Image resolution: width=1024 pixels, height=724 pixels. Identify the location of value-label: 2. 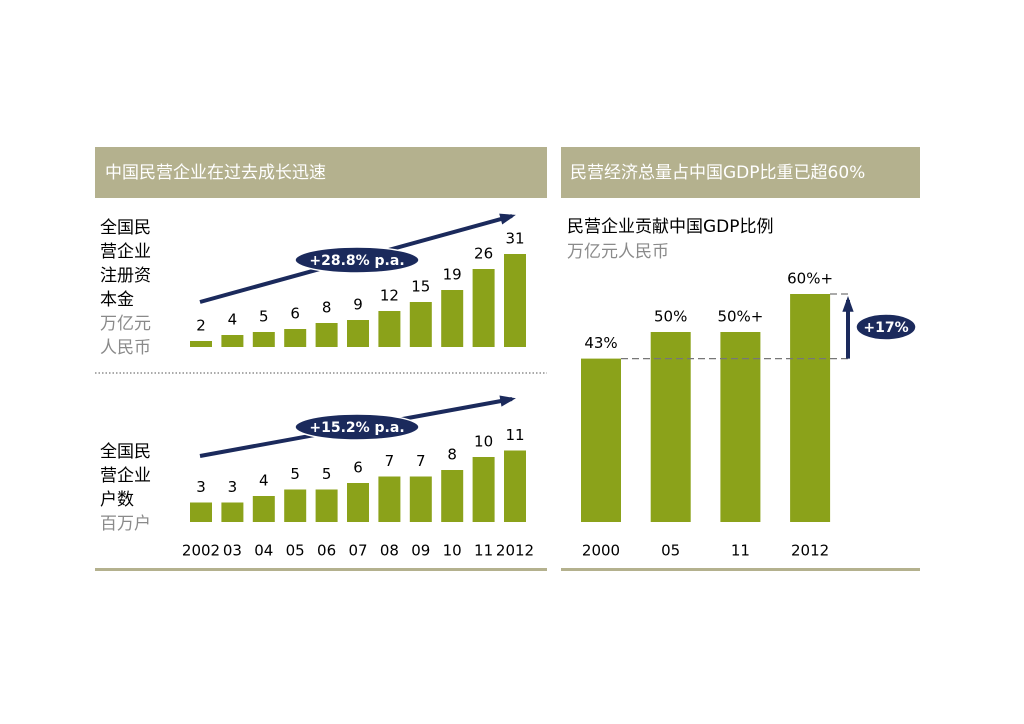
(201, 326).